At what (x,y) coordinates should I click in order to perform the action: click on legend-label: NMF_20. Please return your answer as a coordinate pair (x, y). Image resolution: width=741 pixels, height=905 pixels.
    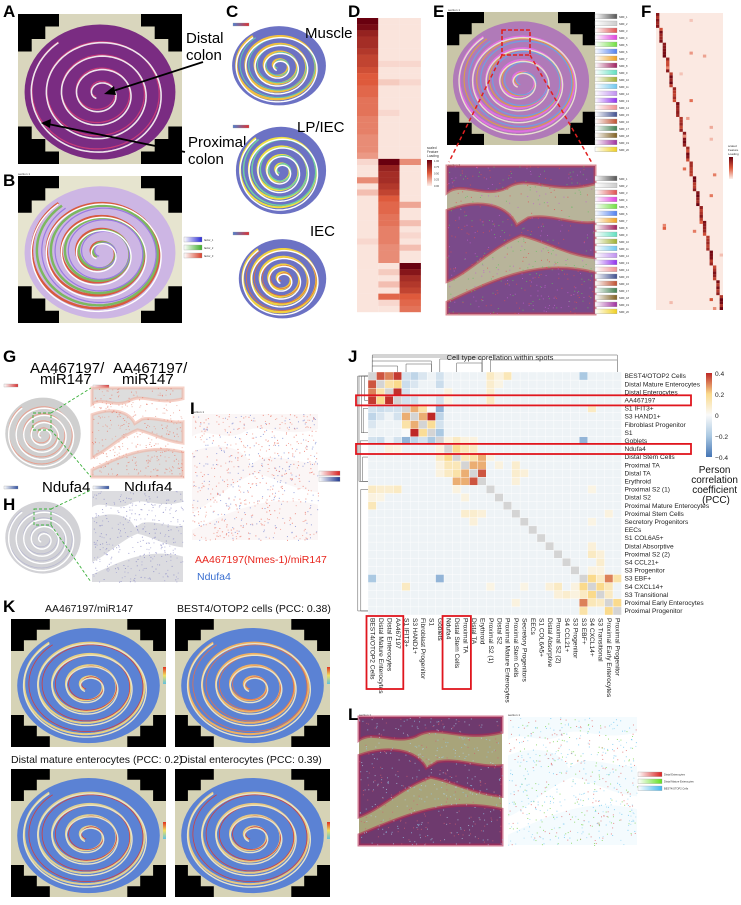
    Looking at the image, I should click on (624, 150).